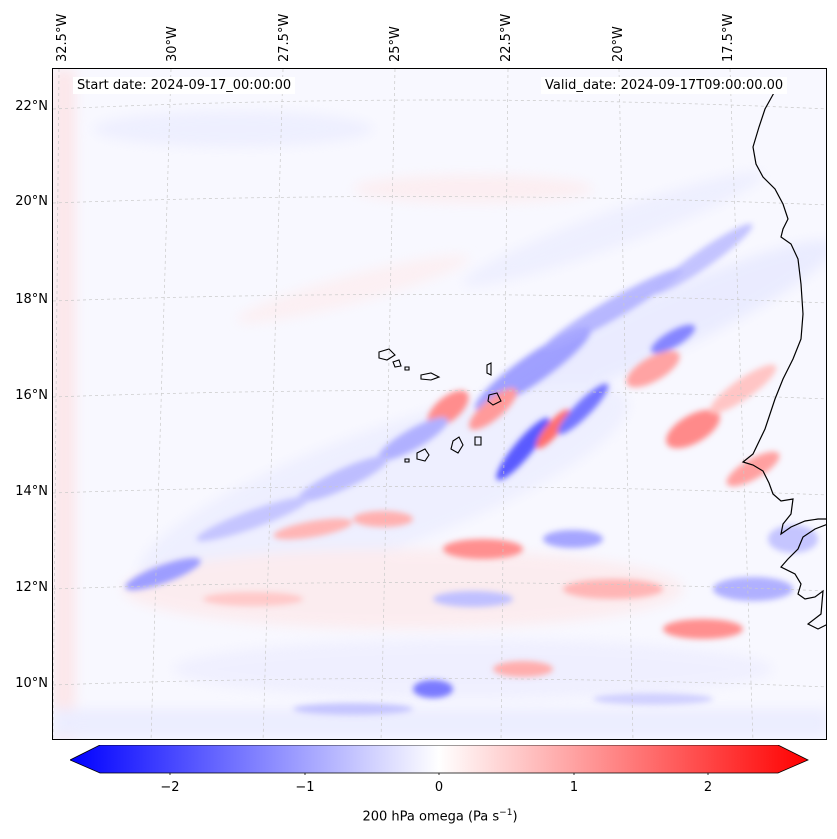  Describe the element at coordinates (31, 683) in the screenshot. I see `lat-label-10n: 10°N` at that location.